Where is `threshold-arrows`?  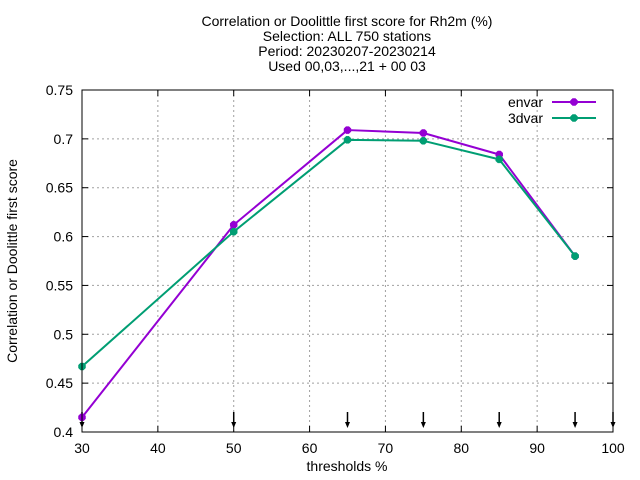
threshold-arrows is located at coordinates (347, 420).